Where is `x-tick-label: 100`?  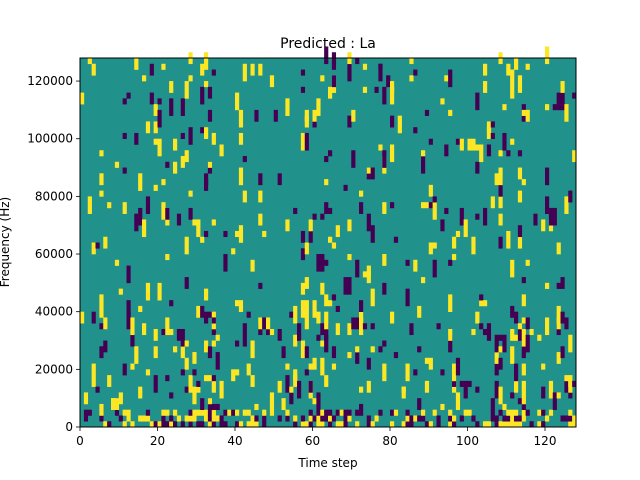
x-tick-label: 100 is located at coordinates (467, 441).